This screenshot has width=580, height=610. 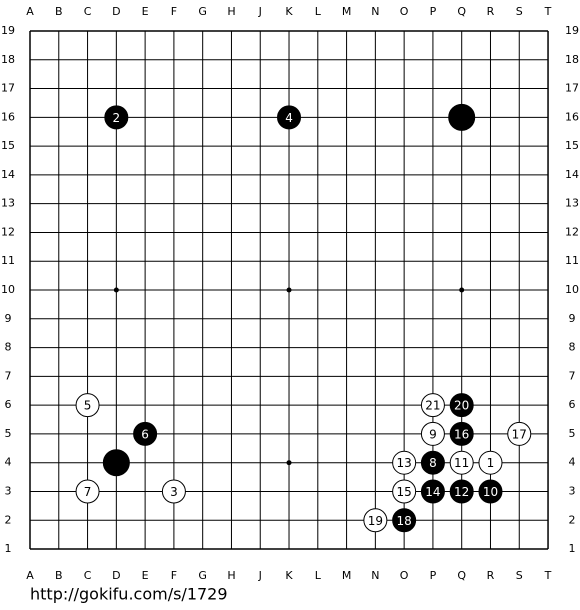 What do you see at coordinates (202, 575) in the screenshot?
I see `column-label: G` at bounding box center [202, 575].